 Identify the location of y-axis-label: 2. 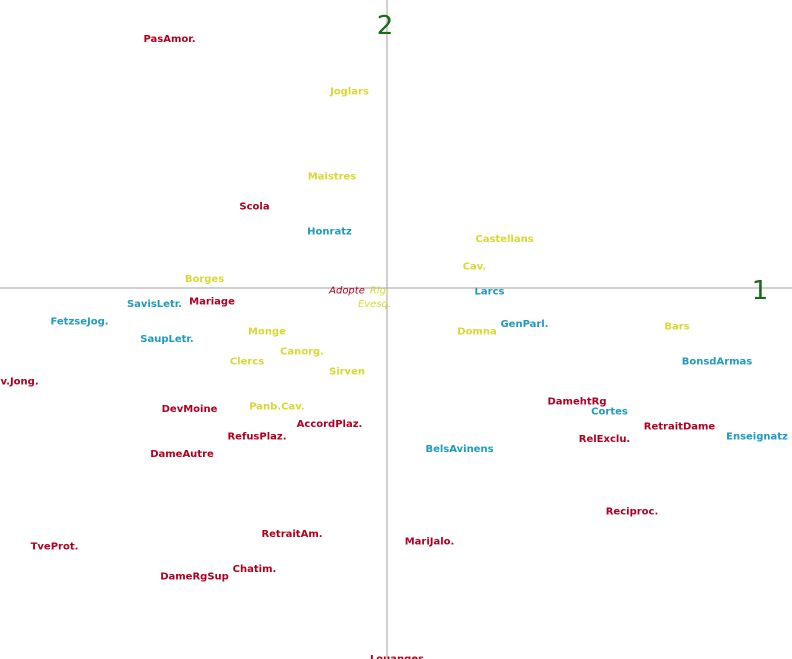
(385, 26).